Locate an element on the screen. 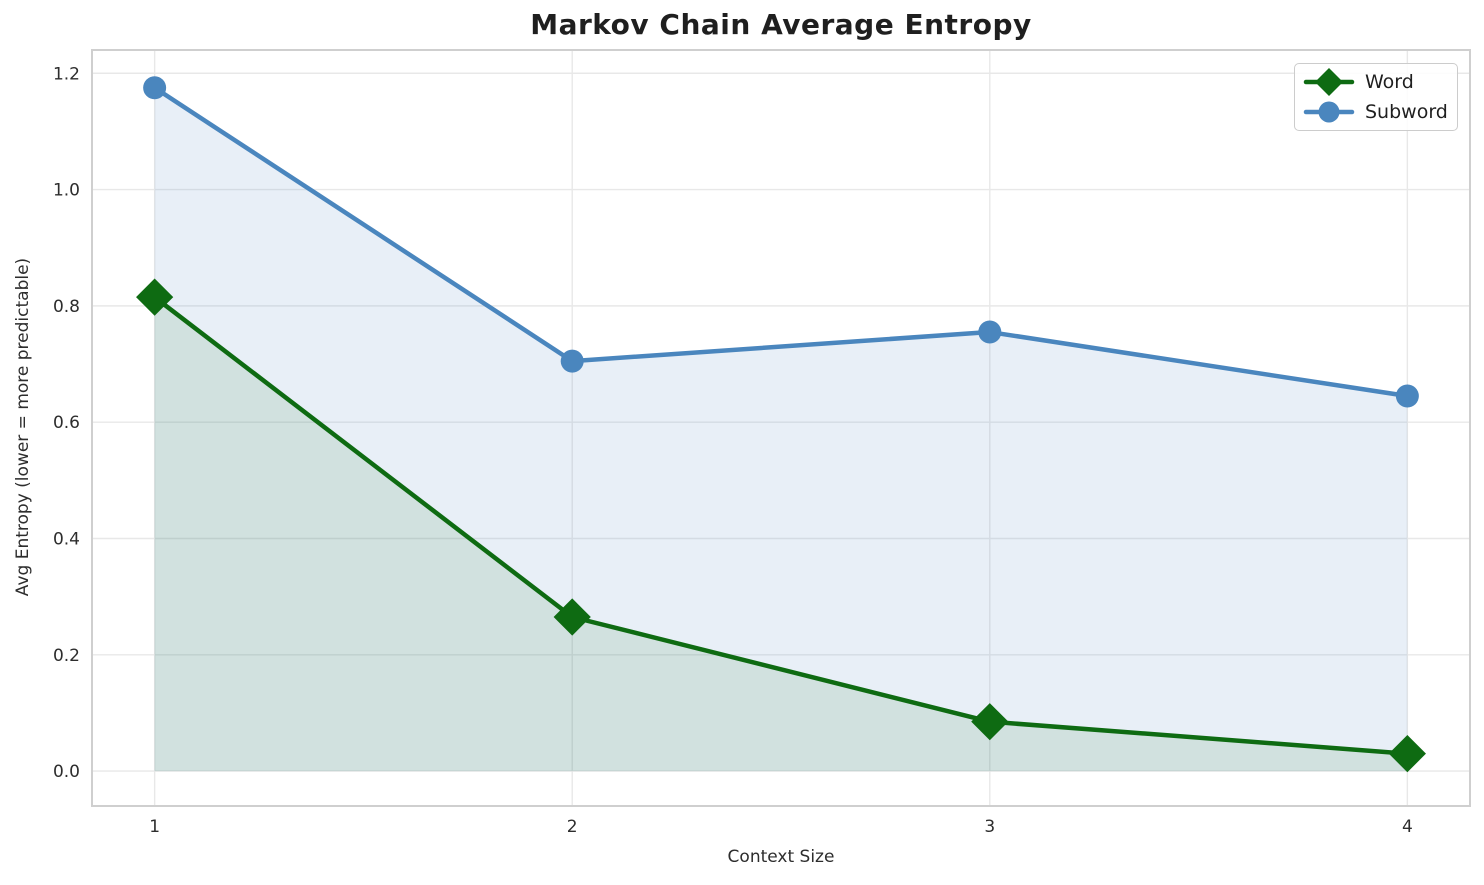  legend: Word Subword is located at coordinates (1376, 97).